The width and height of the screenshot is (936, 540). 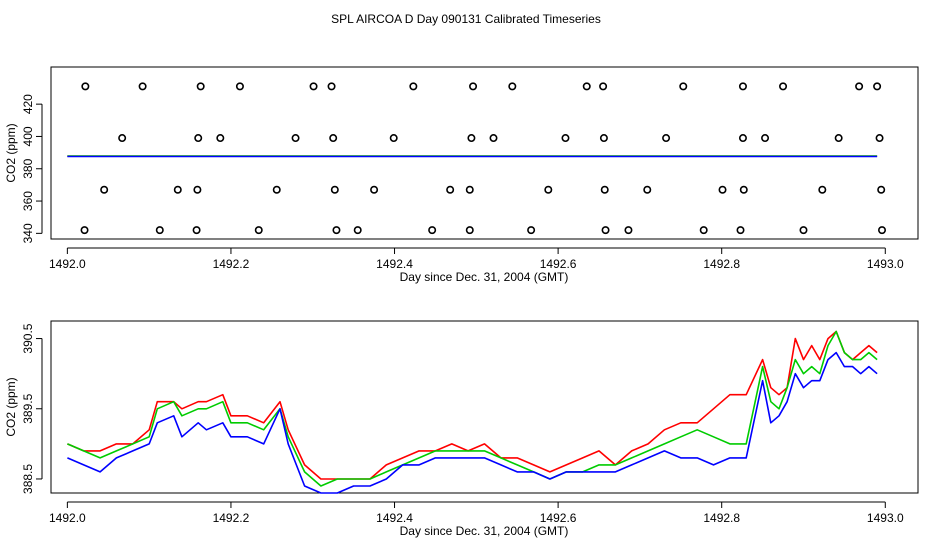 I want to click on y-tick-label: 388.5, so click(x=28, y=479).